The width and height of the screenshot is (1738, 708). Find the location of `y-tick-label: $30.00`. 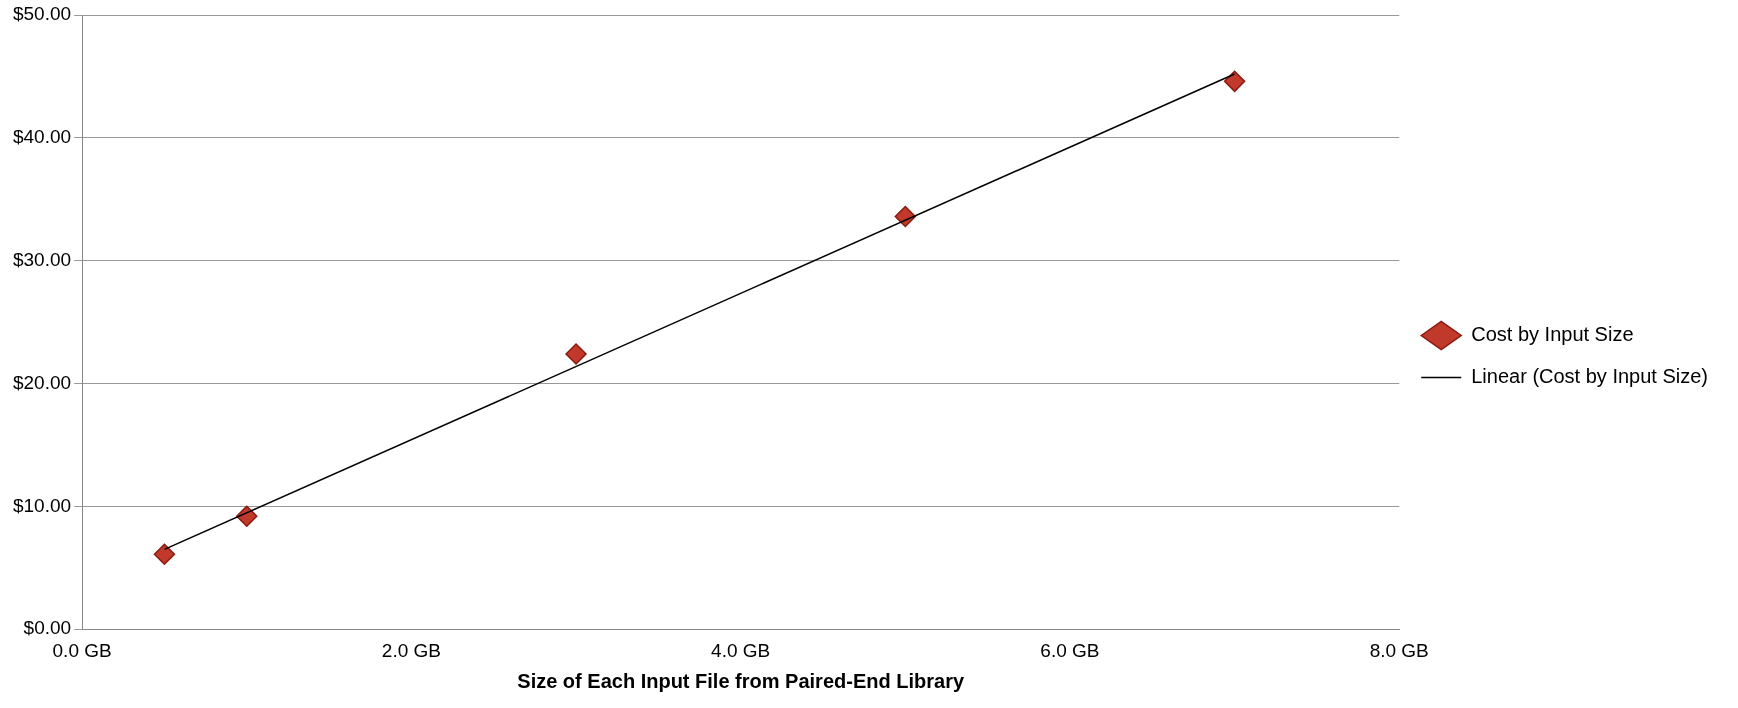

y-tick-label: $30.00 is located at coordinates (42, 259).